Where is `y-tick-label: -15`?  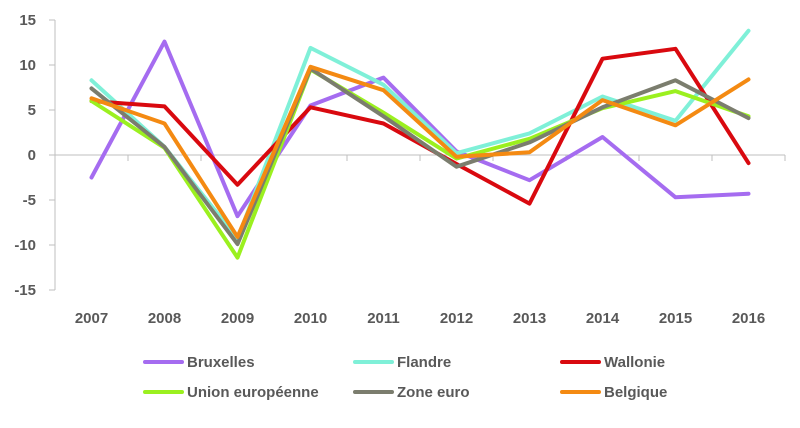 y-tick-label: -15 is located at coordinates (25, 290).